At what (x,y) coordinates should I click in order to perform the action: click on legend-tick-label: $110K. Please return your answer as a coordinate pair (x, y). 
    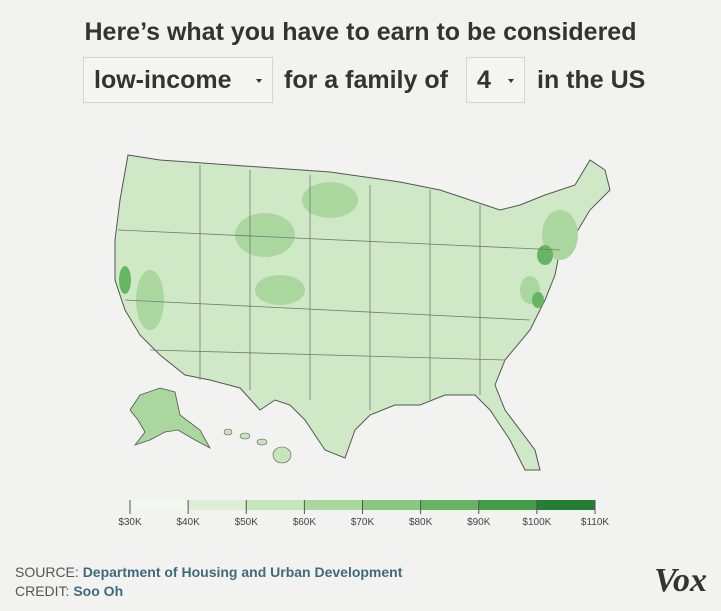
    Looking at the image, I should click on (595, 522).